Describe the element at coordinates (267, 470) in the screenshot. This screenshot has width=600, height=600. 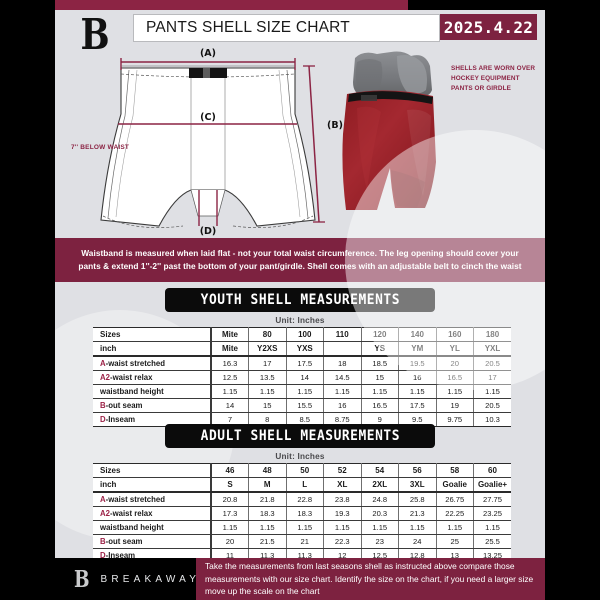
I see `cell: 48` at that location.